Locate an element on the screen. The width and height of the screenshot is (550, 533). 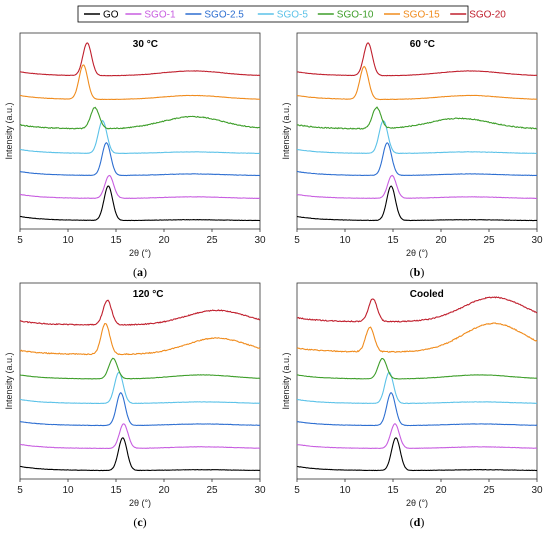
panel-caption: (b) is located at coordinates (417, 272).